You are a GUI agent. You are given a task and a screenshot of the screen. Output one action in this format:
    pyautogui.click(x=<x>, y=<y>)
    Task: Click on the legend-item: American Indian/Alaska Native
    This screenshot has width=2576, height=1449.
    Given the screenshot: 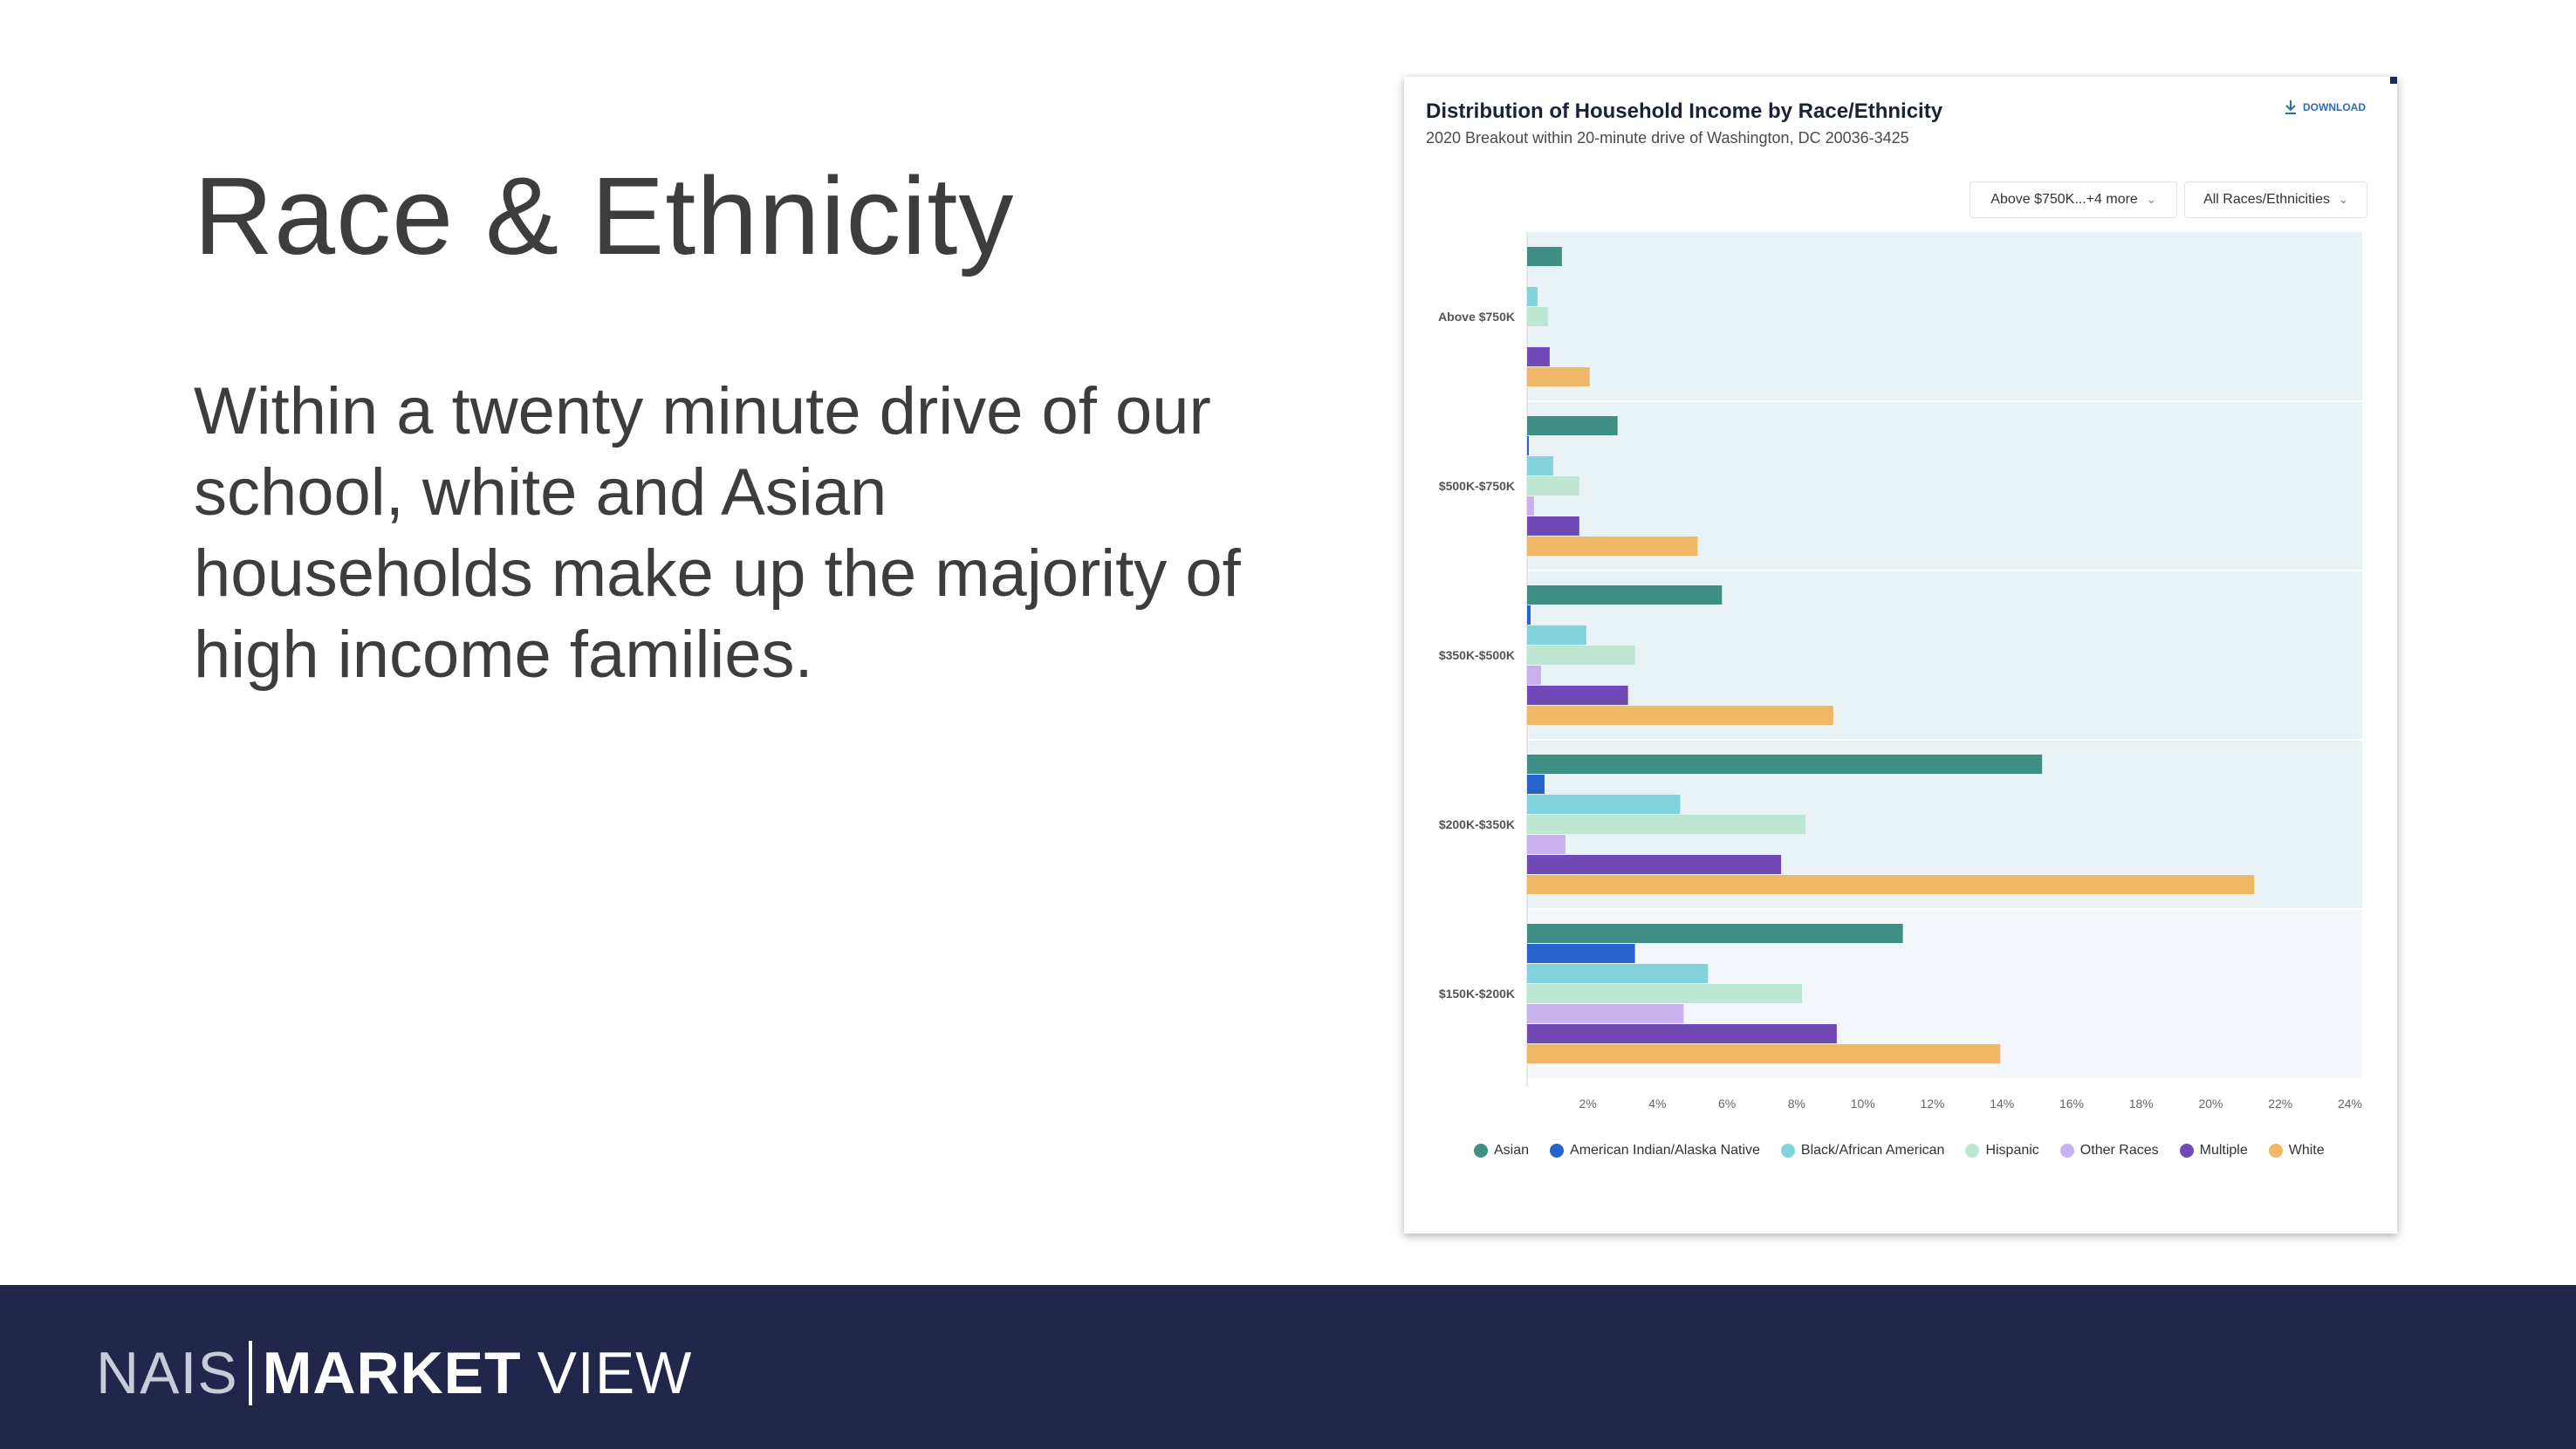 What is the action you would take?
    pyautogui.click(x=1655, y=1151)
    